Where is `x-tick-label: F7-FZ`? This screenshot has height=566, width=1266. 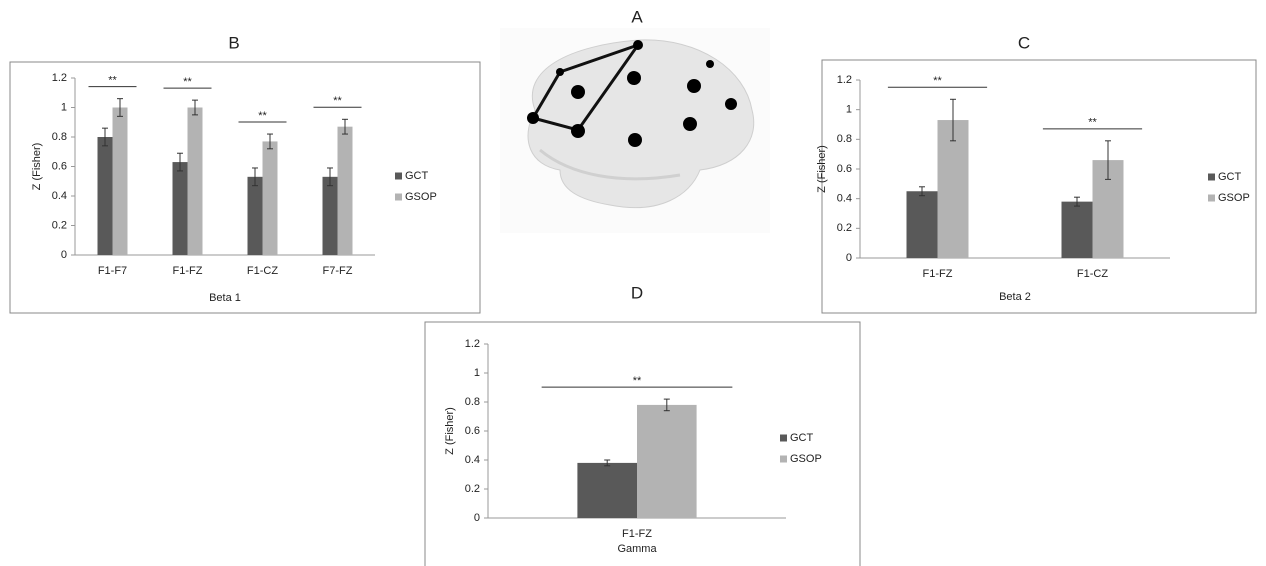 x-tick-label: F7-FZ is located at coordinates (338, 271).